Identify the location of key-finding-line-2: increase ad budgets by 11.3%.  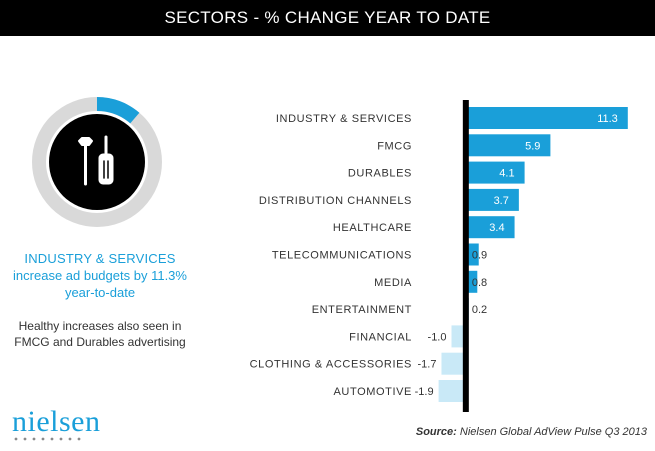
(100, 275).